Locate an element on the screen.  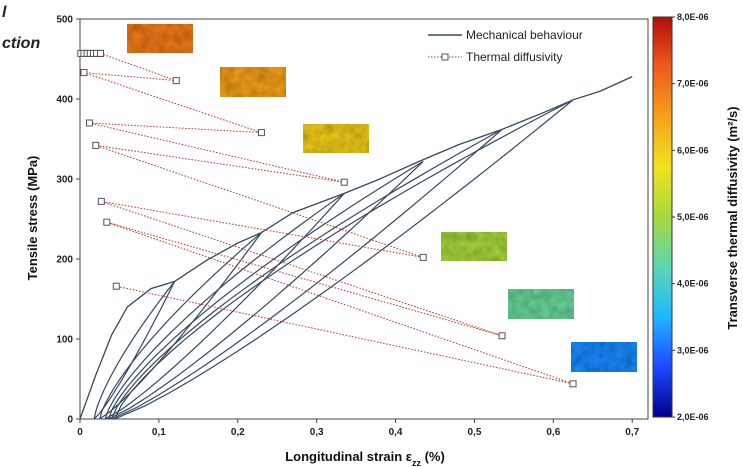
y-tick-label: 400 is located at coordinates (64, 100).